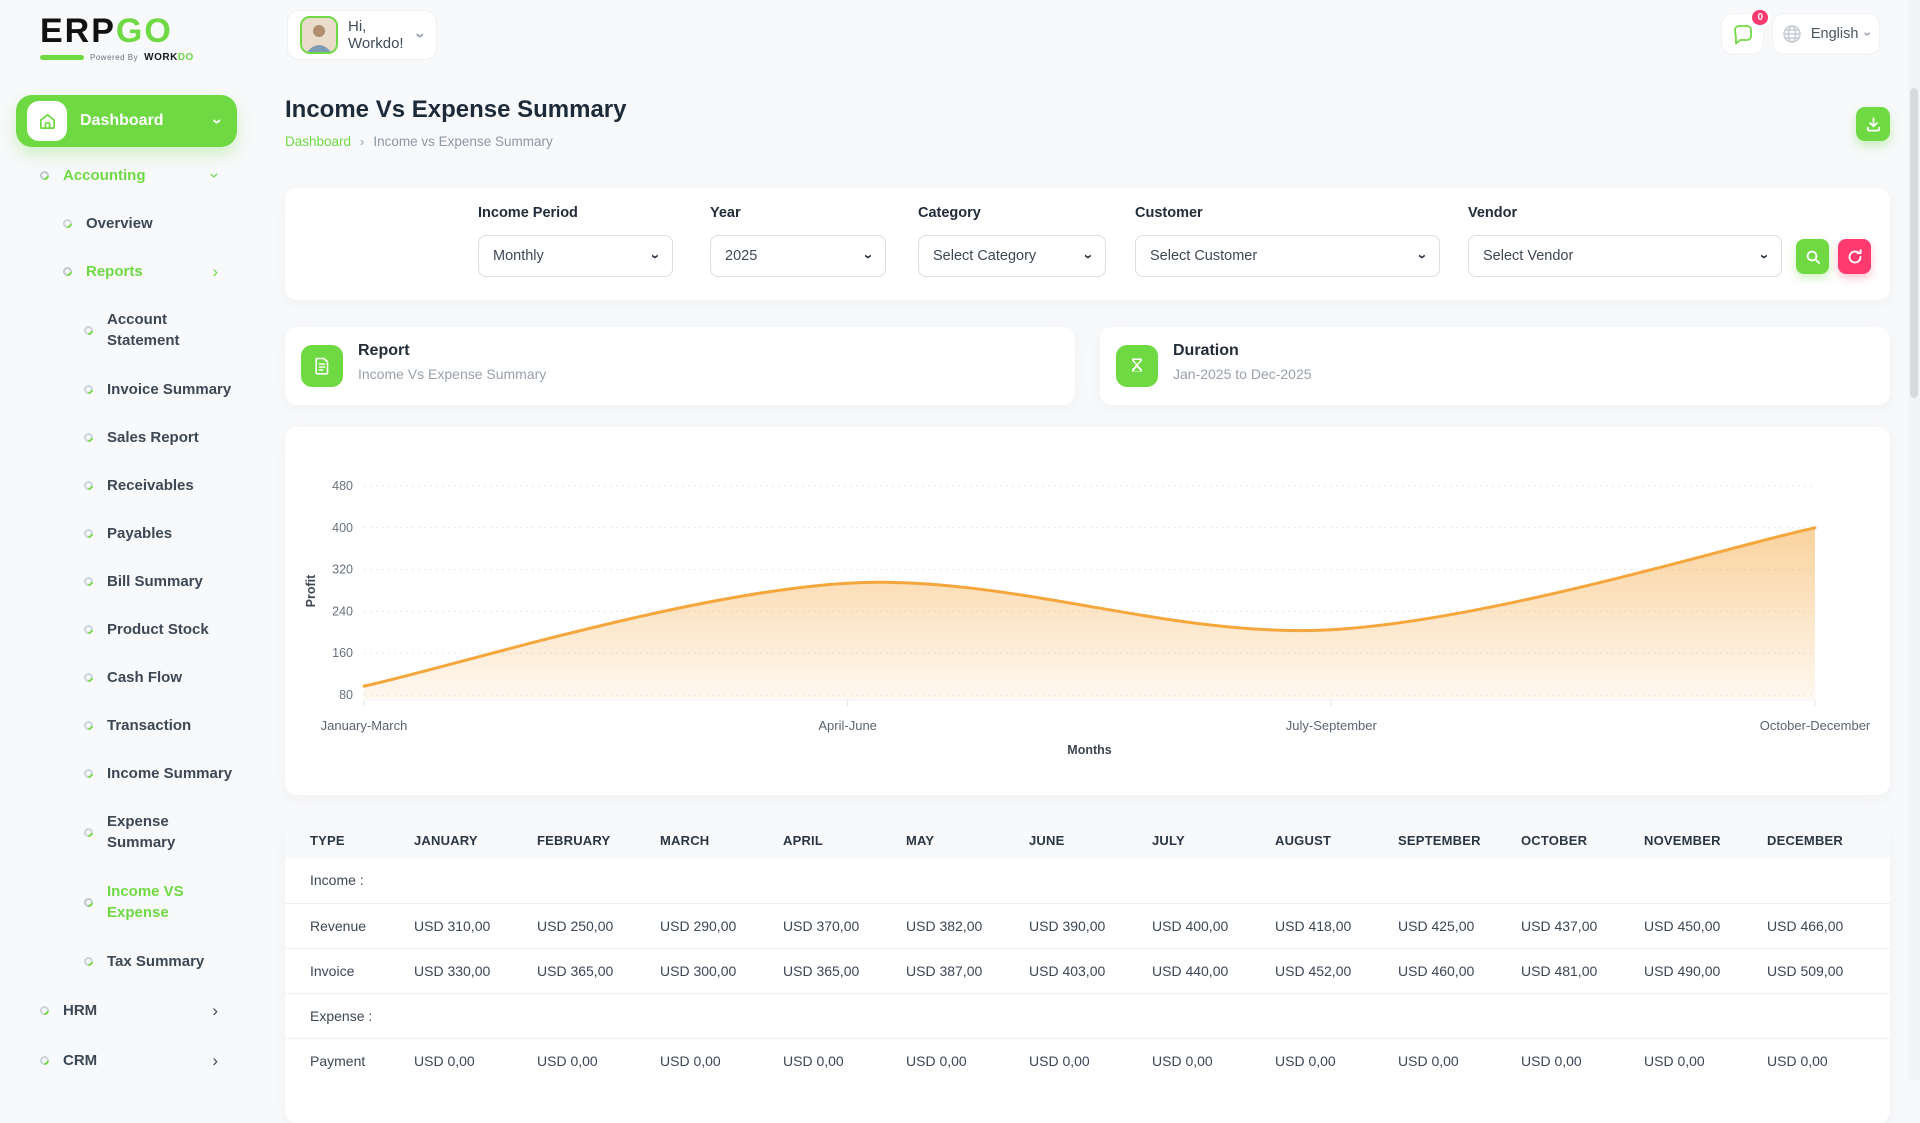 Image resolution: width=1920 pixels, height=1123 pixels. I want to click on notifications-button: 0, so click(1745, 31).